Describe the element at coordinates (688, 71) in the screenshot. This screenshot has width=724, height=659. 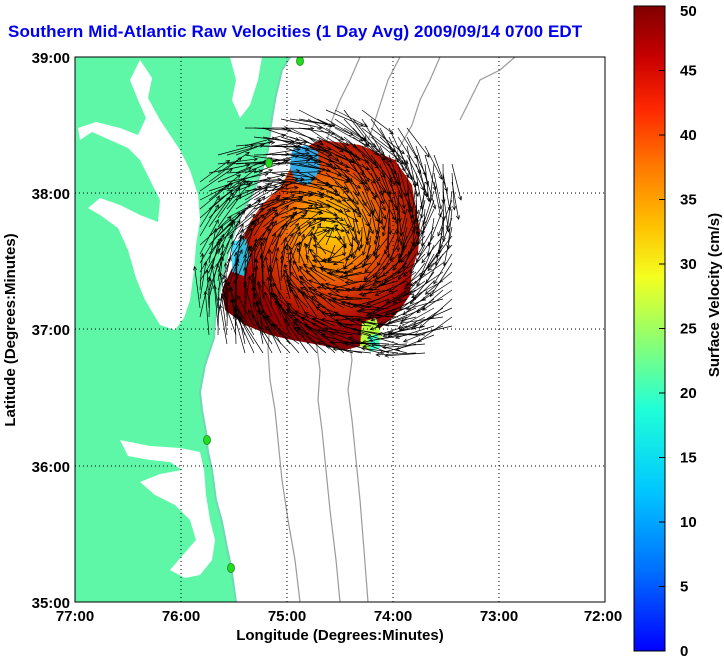
I see `colorbar-tick-label: 45` at that location.